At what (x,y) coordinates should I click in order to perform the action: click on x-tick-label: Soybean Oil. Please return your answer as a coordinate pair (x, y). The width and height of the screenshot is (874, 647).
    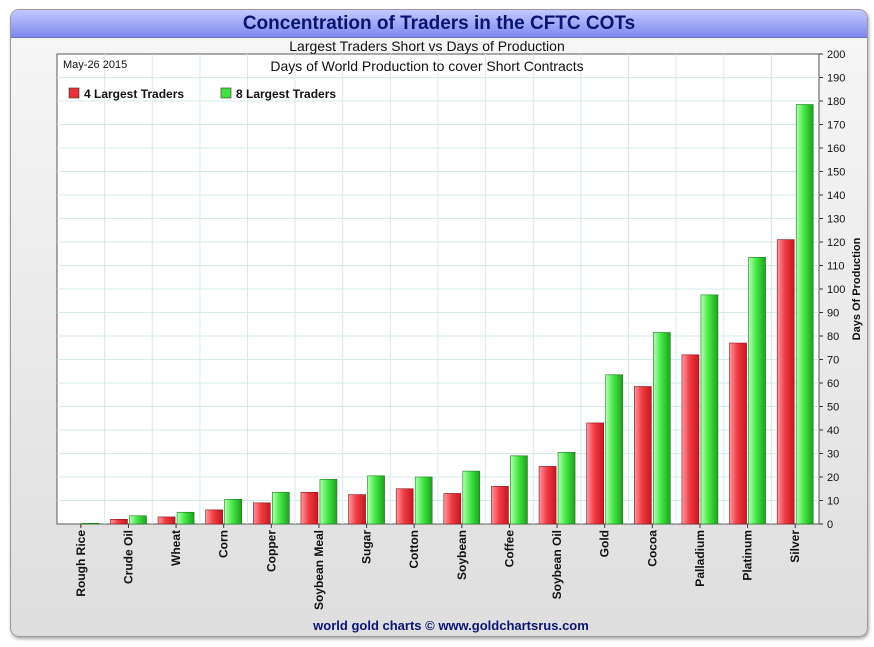
    Looking at the image, I should click on (557, 564).